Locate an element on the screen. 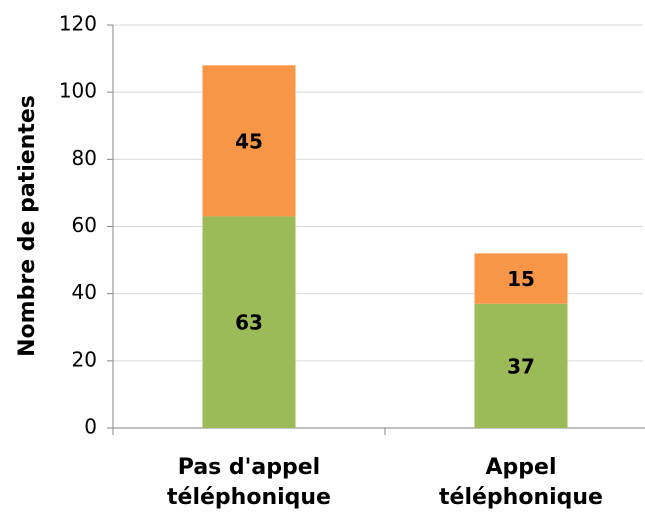  y-tick-label: 40 is located at coordinates (84, 292).